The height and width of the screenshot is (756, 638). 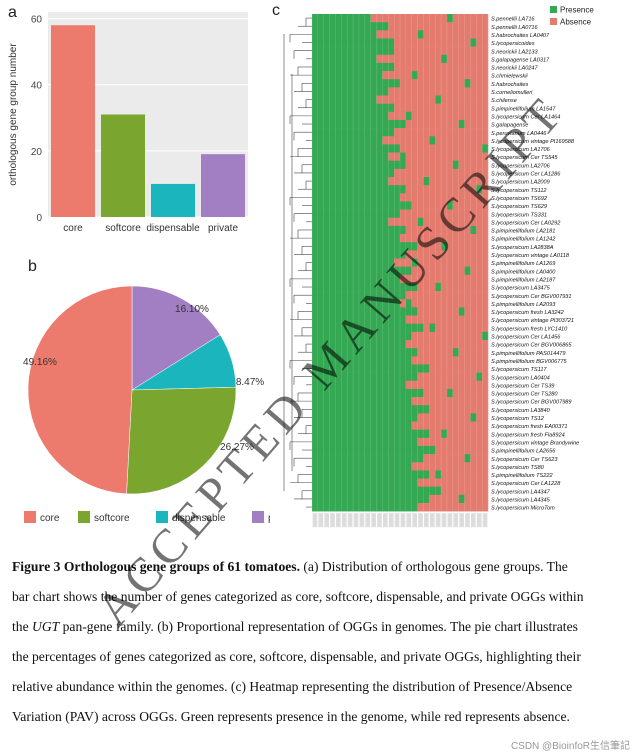 What do you see at coordinates (176, 338) in the screenshot?
I see `pie-slice-private` at bounding box center [176, 338].